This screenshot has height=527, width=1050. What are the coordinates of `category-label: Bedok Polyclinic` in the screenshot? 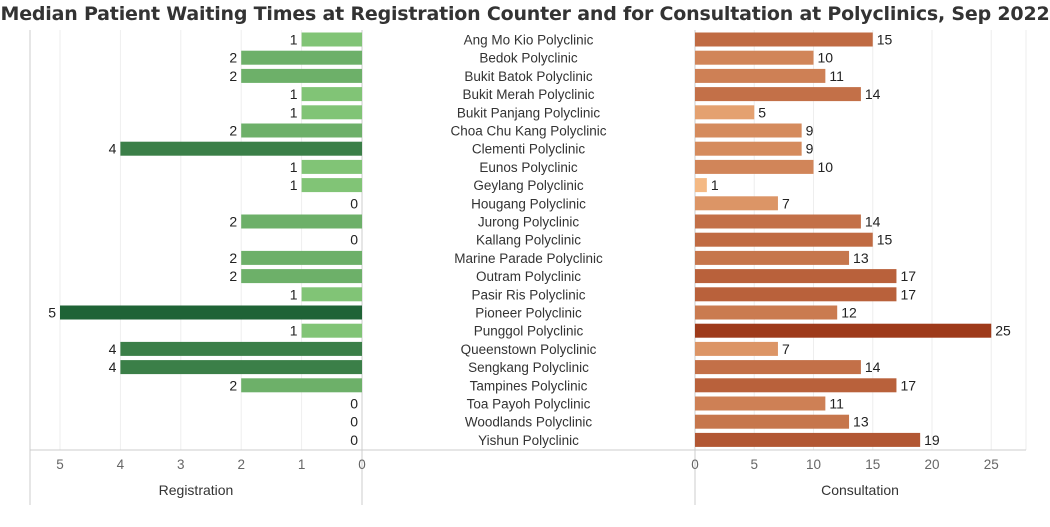 It's located at (528, 58).